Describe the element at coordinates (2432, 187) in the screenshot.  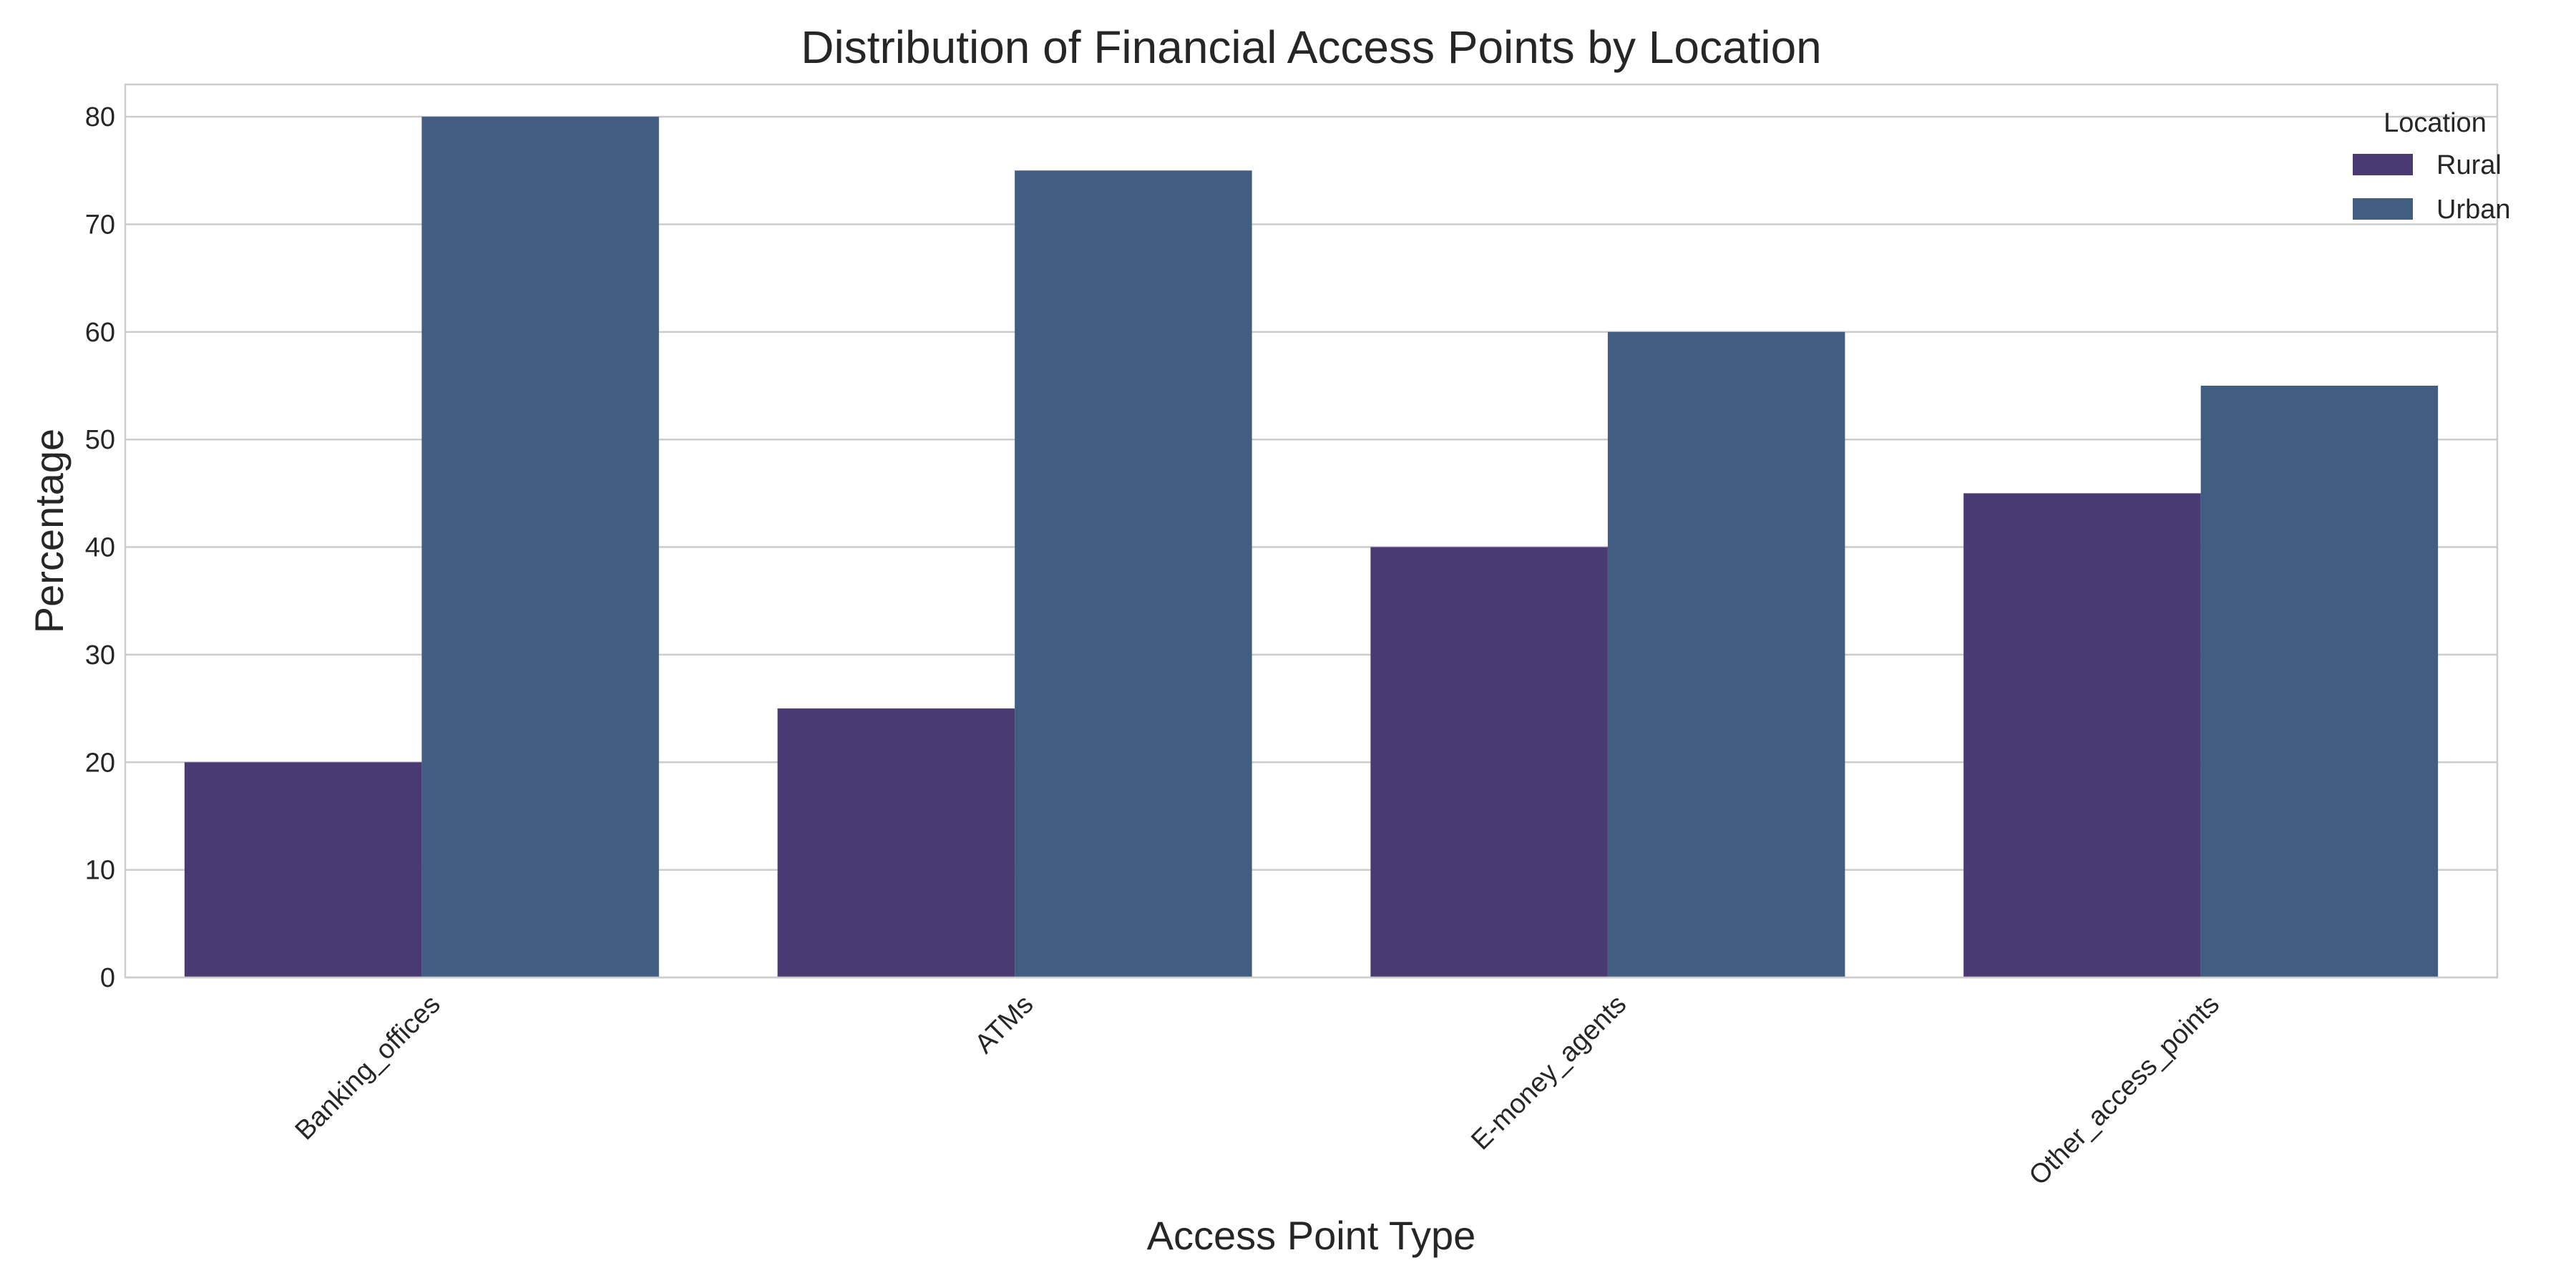
I see `legend-items: Rural Urban` at that location.